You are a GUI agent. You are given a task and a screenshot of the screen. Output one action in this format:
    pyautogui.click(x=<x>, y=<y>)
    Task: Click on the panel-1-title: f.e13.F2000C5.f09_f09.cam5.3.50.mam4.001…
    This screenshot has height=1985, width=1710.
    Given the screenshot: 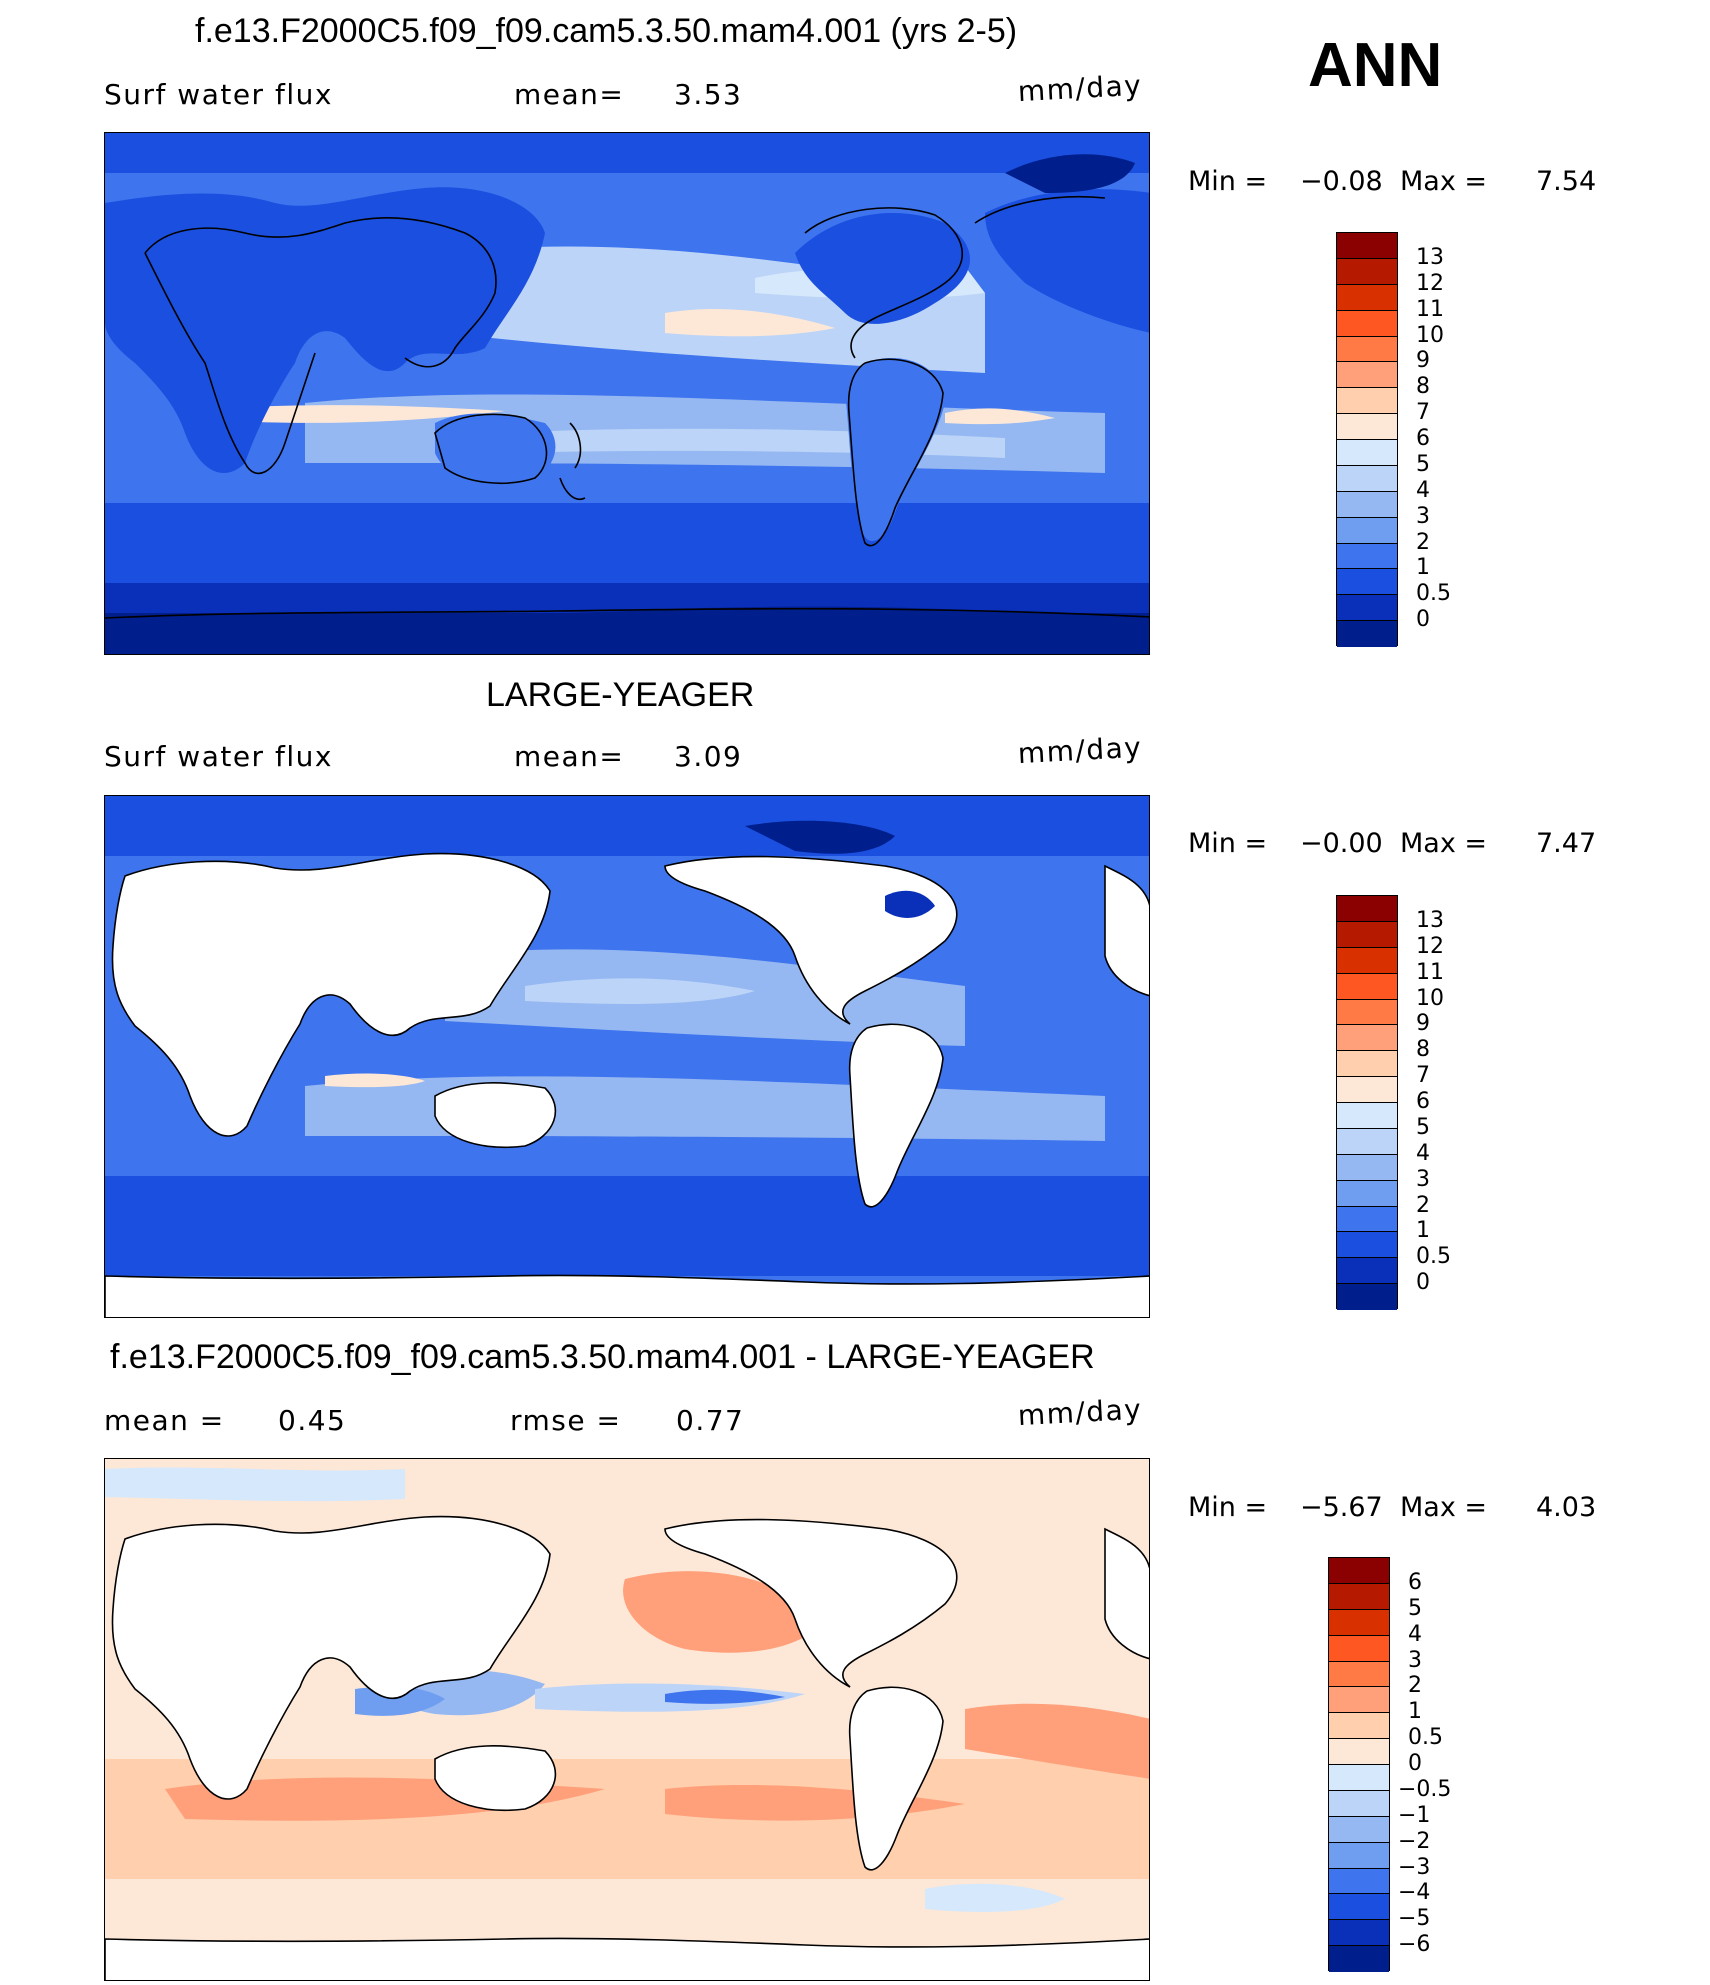 What is the action you would take?
    pyautogui.click(x=606, y=31)
    